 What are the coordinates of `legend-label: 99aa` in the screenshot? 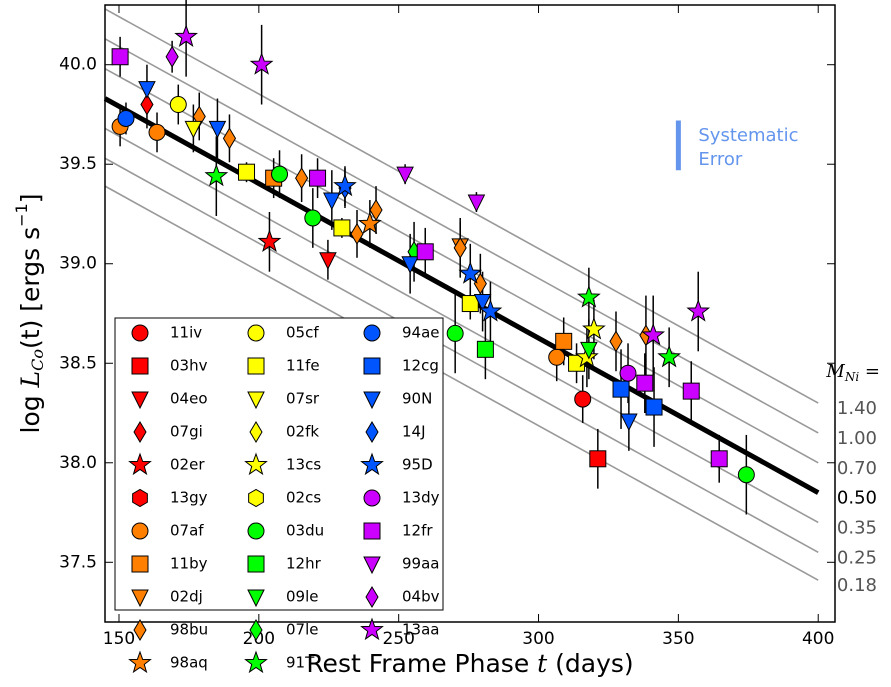 It's located at (420, 564).